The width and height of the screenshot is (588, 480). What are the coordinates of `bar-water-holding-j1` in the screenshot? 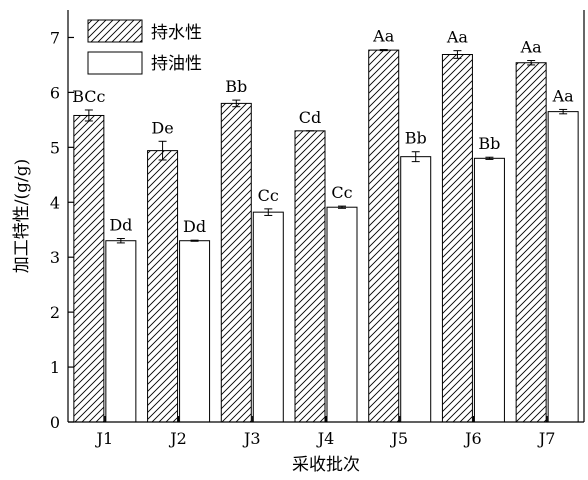 It's located at (89, 268).